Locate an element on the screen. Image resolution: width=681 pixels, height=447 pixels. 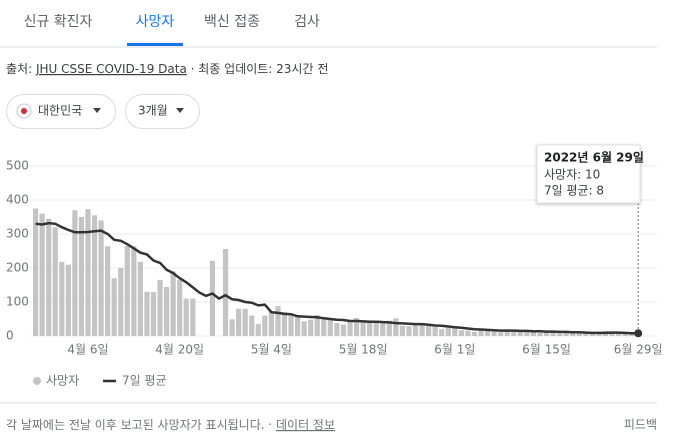
x-tick-label: 6월 29일 is located at coordinates (638, 350).